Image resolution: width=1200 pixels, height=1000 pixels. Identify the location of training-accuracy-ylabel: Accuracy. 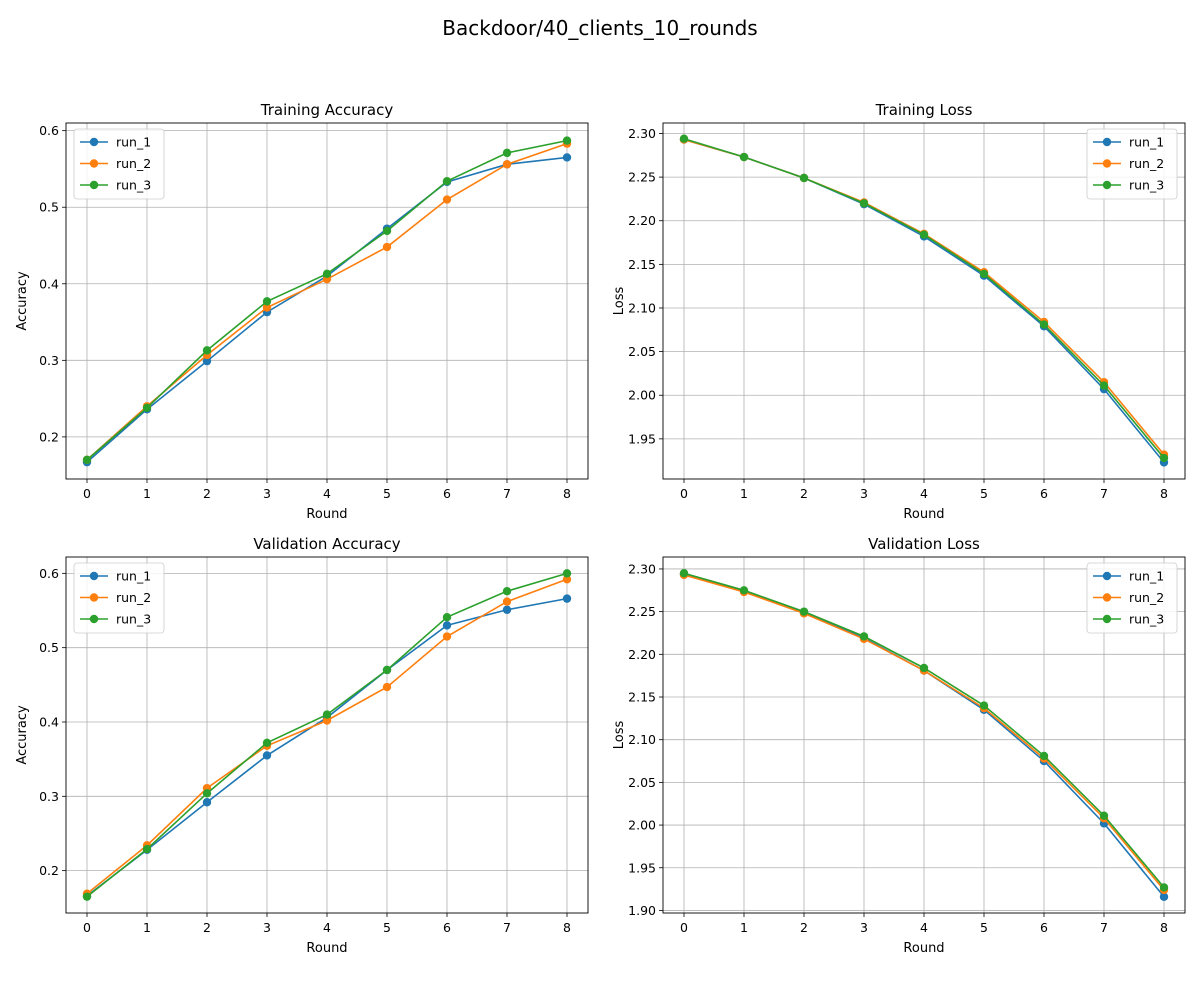
(22, 301).